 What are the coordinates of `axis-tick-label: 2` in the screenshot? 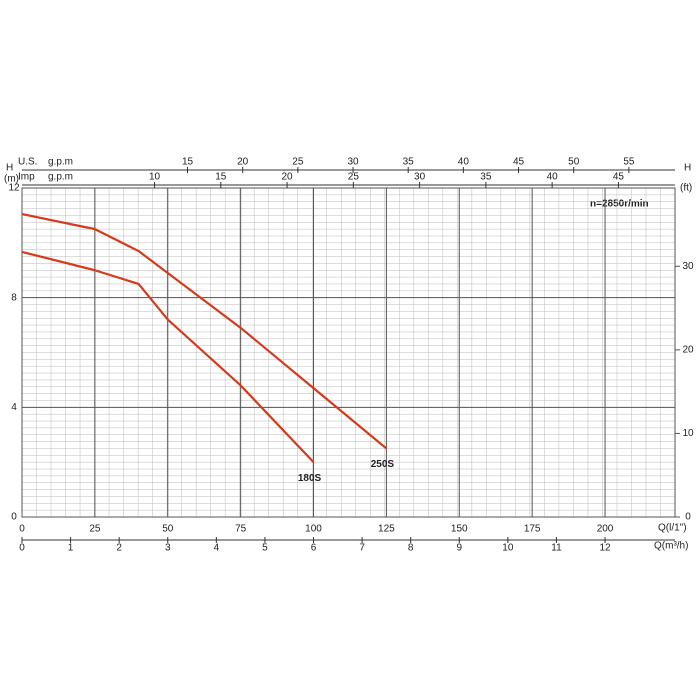 It's located at (119, 548).